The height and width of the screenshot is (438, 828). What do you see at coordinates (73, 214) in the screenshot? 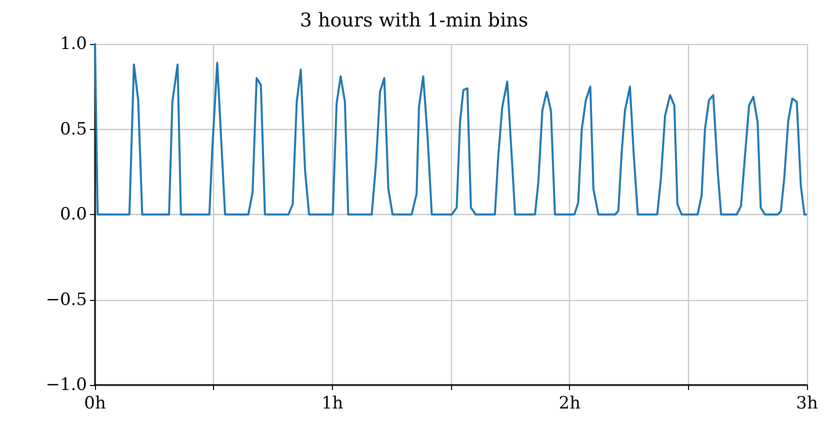
I see `y-tick-label: 0.0` at bounding box center [73, 214].